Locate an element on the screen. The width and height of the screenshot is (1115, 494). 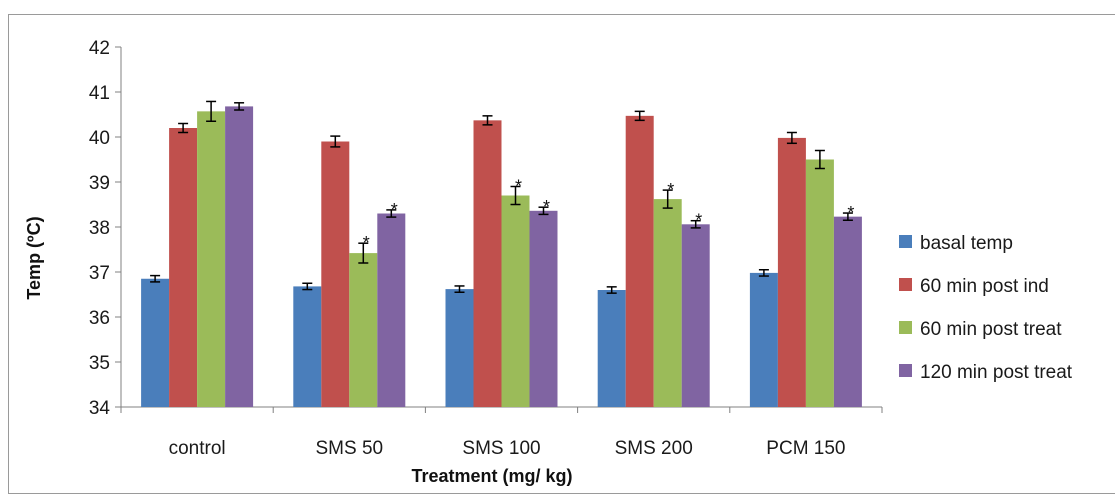
legend-item: 60 min post ind is located at coordinates (974, 286).